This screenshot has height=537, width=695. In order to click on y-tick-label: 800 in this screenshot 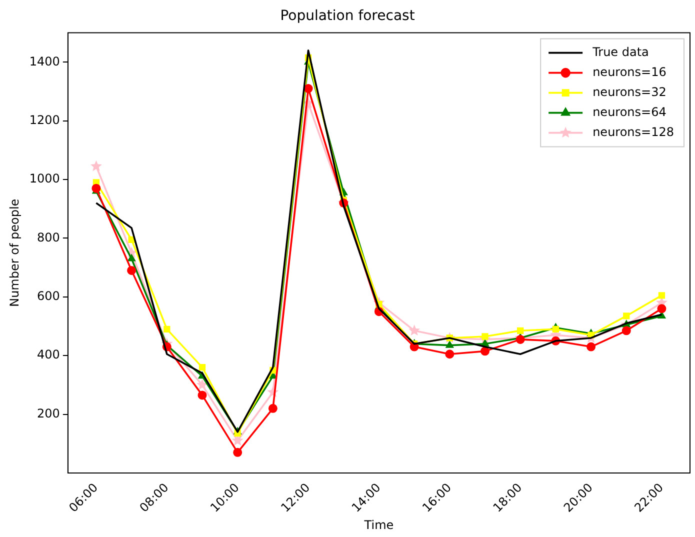, I will do `click(48, 237)`.